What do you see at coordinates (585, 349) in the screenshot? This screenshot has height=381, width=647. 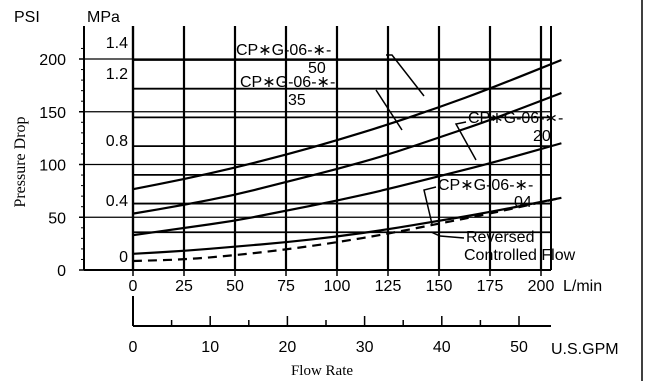 I see `x-unit-gpm: U.S.GPM` at bounding box center [585, 349].